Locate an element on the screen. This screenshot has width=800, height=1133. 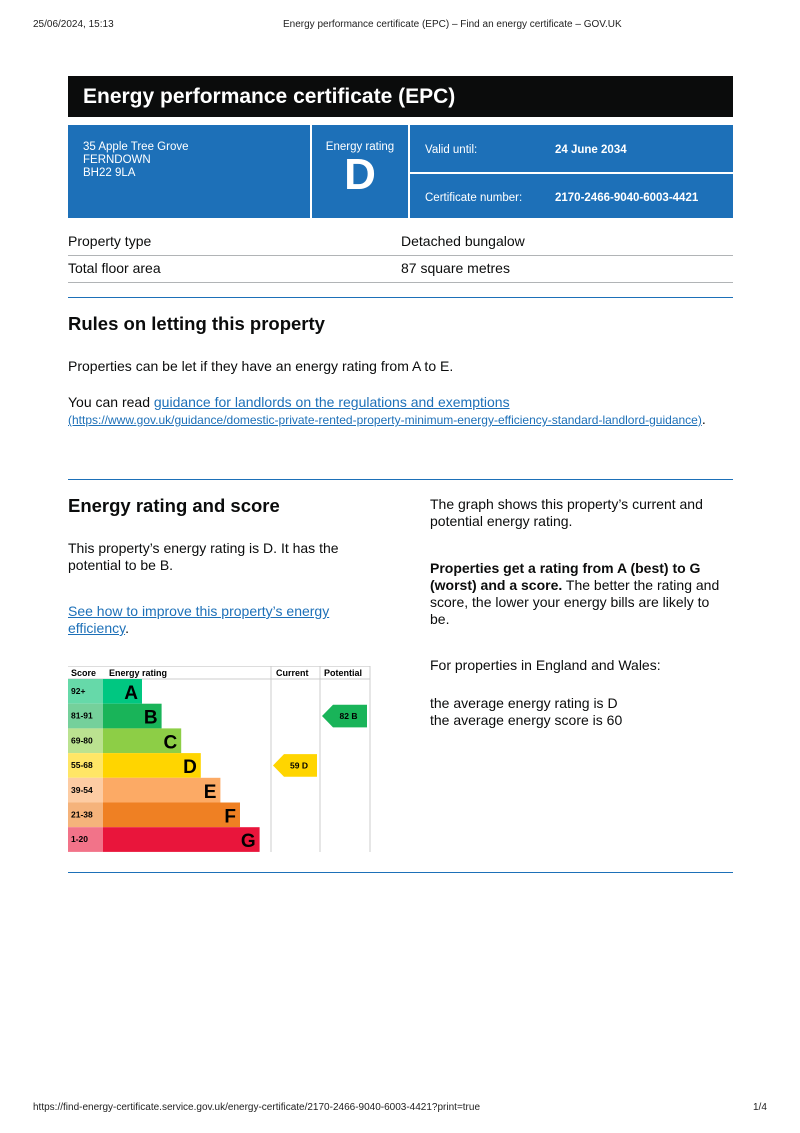
rating-letter: B is located at coordinates (151, 718).